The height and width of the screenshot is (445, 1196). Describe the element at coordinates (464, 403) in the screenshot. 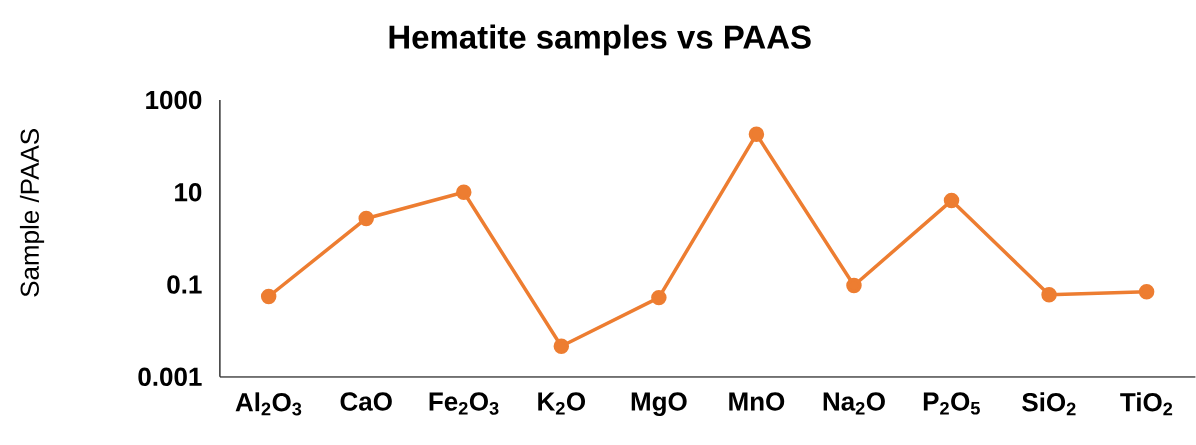

I see `x-tick-label: Fe$_{2}$O$_{3}$` at that location.